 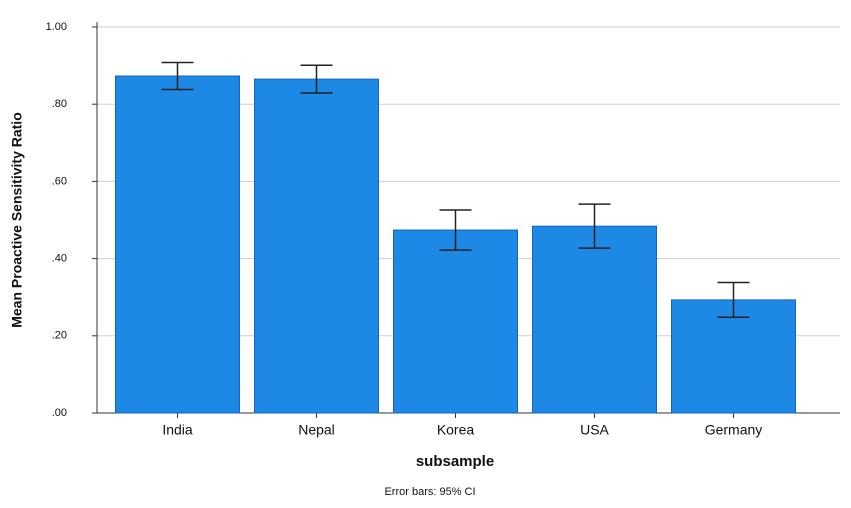 I want to click on x-tick-label: India, so click(x=177, y=430).